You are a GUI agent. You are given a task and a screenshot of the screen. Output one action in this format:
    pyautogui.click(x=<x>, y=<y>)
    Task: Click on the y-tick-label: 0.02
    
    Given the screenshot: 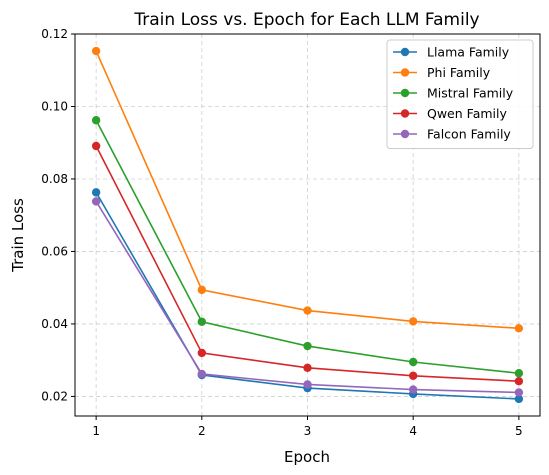 What is the action you would take?
    pyautogui.click(x=54, y=396)
    